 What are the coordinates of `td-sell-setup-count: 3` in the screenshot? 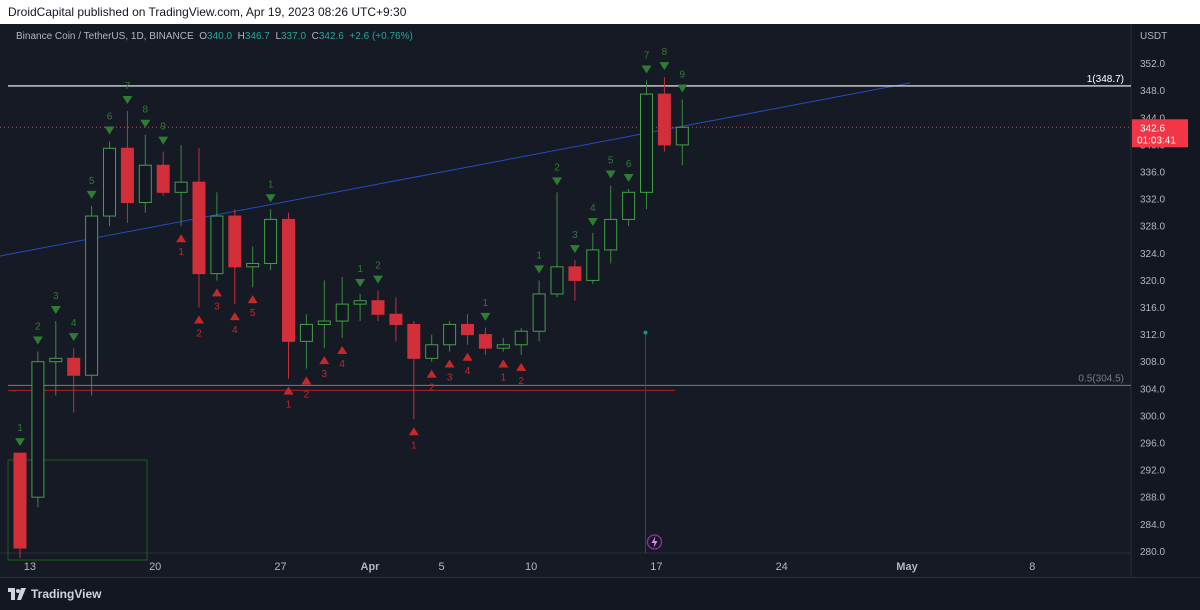 It's located at (56, 296).